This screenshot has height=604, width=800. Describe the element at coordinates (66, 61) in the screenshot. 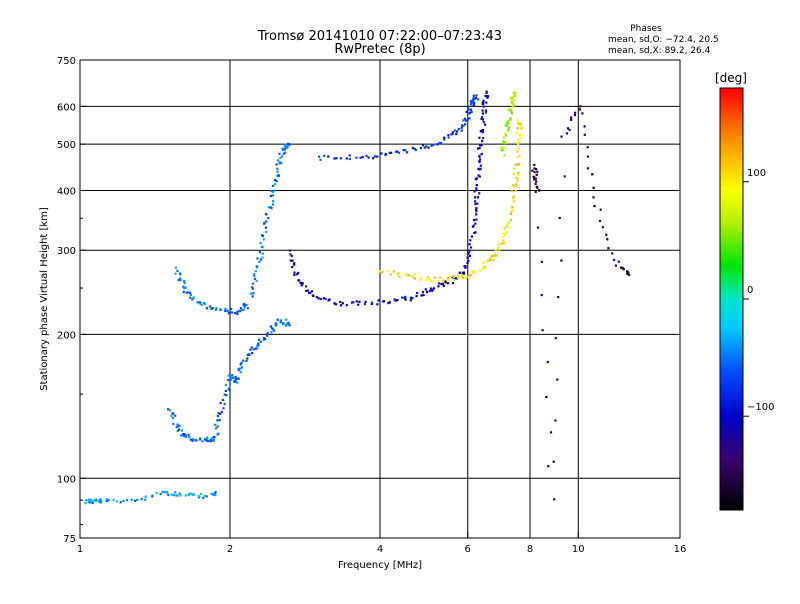

I see `y-tick-label: 750` at that location.